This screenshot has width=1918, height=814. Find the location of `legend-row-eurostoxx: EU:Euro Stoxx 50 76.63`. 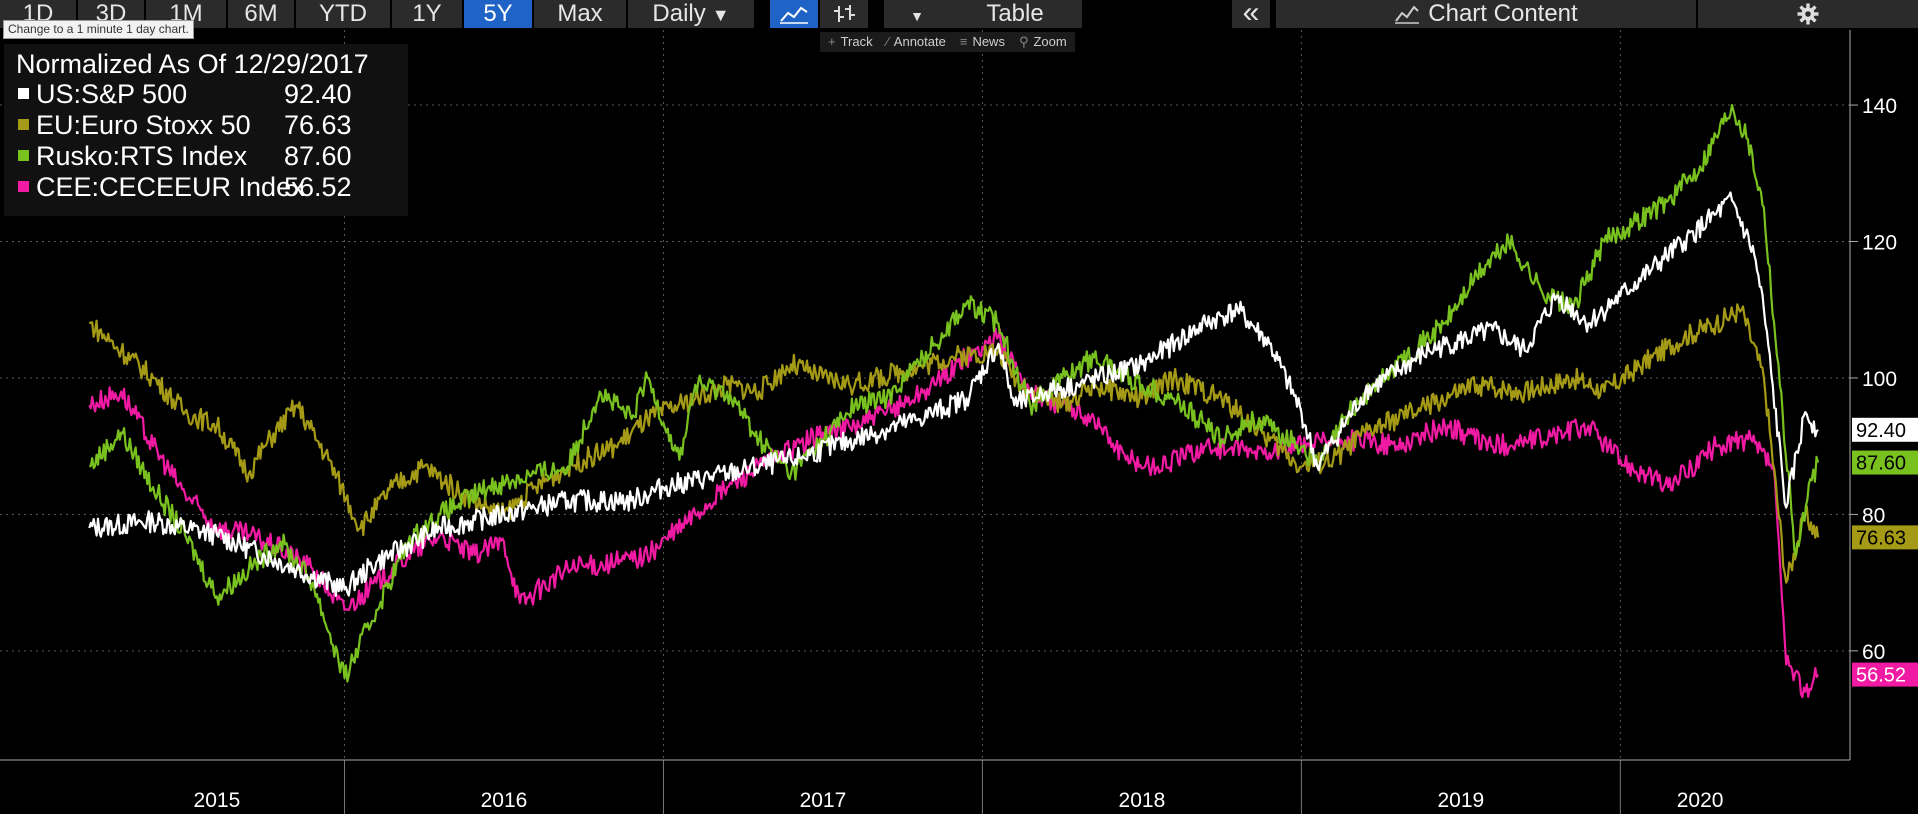

legend-row-eurostoxx: EU:Euro Stoxx 50 76.63 is located at coordinates (211, 125).